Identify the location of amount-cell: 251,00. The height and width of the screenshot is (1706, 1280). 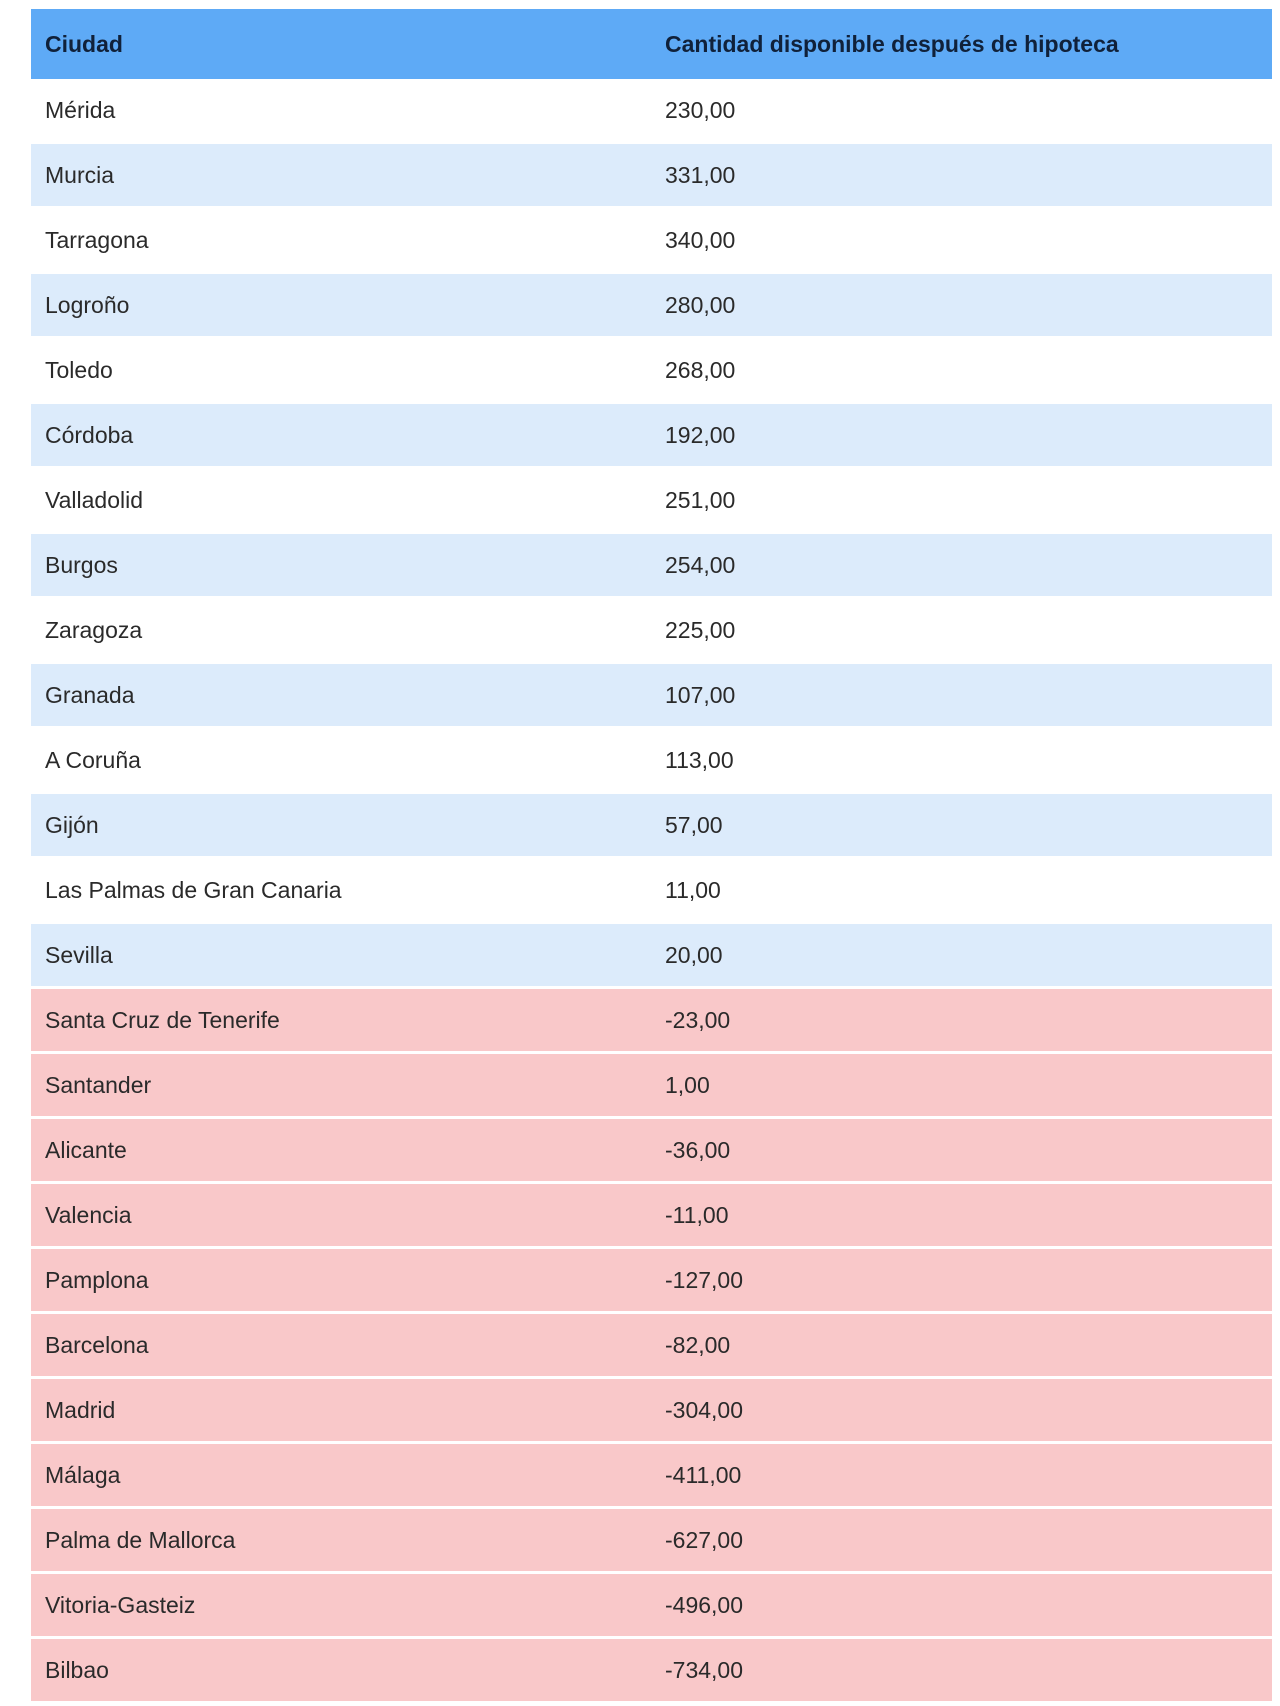
(700, 499).